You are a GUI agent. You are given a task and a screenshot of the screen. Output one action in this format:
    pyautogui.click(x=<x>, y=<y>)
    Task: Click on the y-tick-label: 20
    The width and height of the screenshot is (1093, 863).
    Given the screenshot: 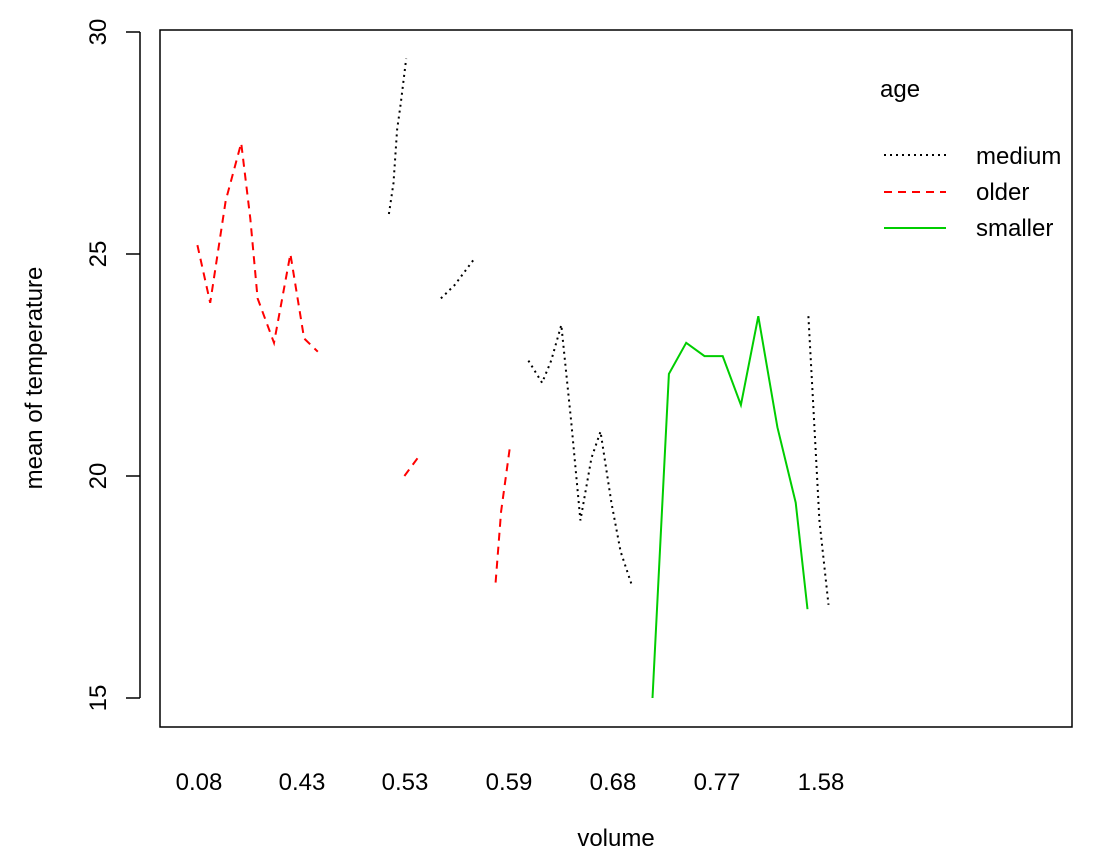 What is the action you would take?
    pyautogui.click(x=98, y=476)
    